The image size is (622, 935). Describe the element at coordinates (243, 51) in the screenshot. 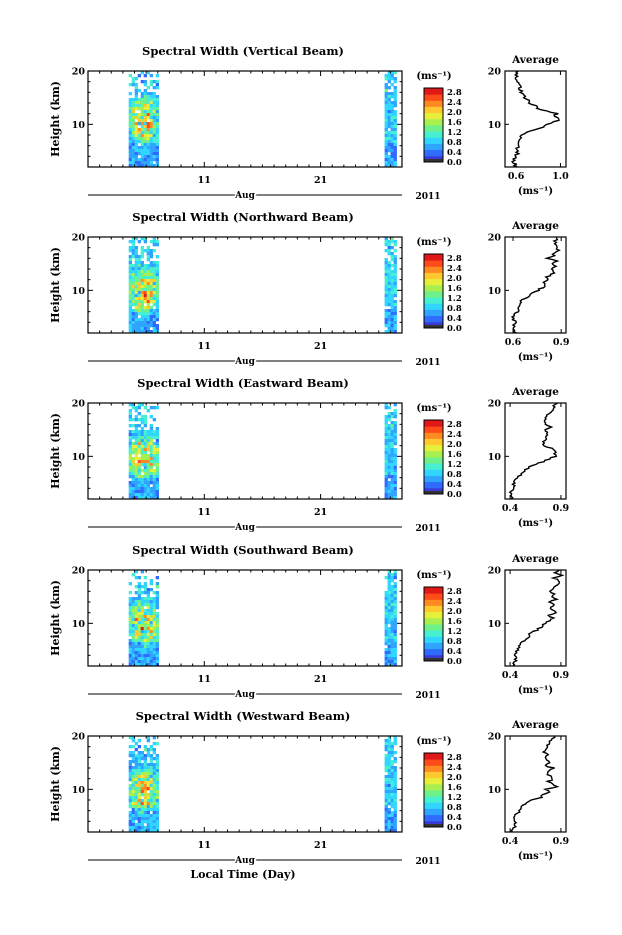

I see `panel-title: Spectral Width (Vertical Beam)` at that location.